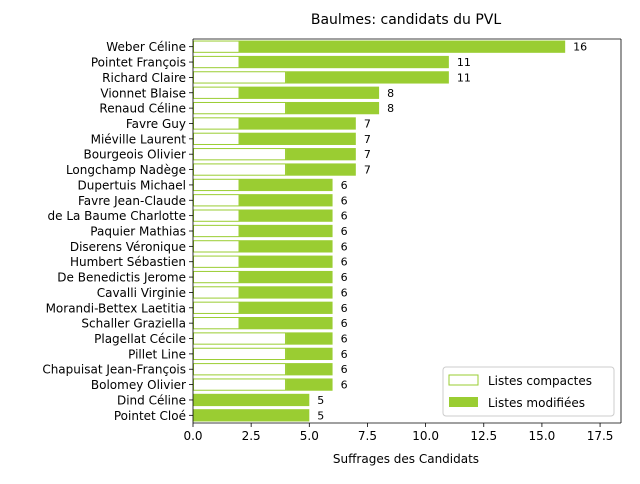 The width and height of the screenshot is (640, 484). What do you see at coordinates (464, 77) in the screenshot?
I see `data-label-richard-claire: 11` at bounding box center [464, 77].